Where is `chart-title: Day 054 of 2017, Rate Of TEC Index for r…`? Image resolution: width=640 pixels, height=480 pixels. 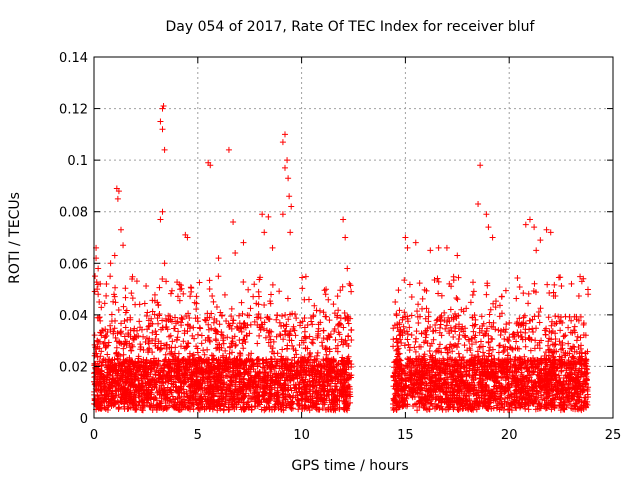
chart-title: Day 054 of 2017, Rate Of TEC Index for r… is located at coordinates (351, 27).